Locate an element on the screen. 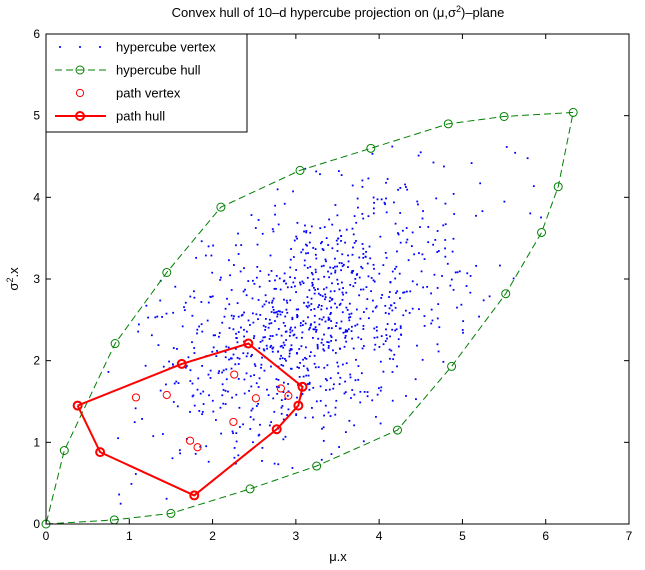  legend-label: path vertex is located at coordinates (148, 93).